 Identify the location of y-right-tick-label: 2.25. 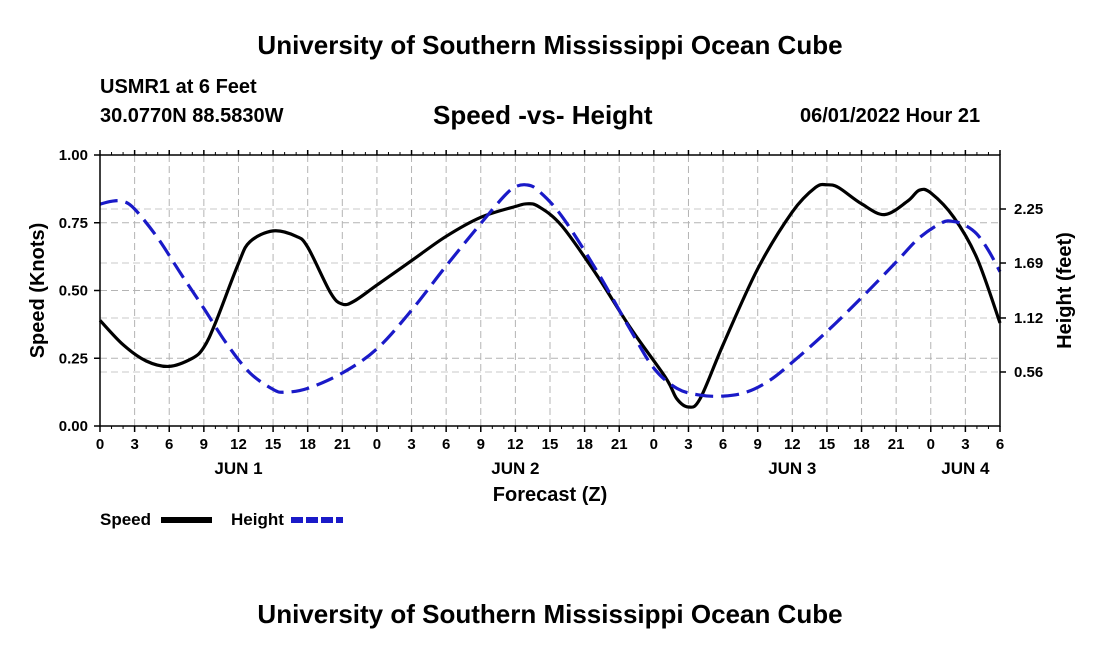
(1028, 209).